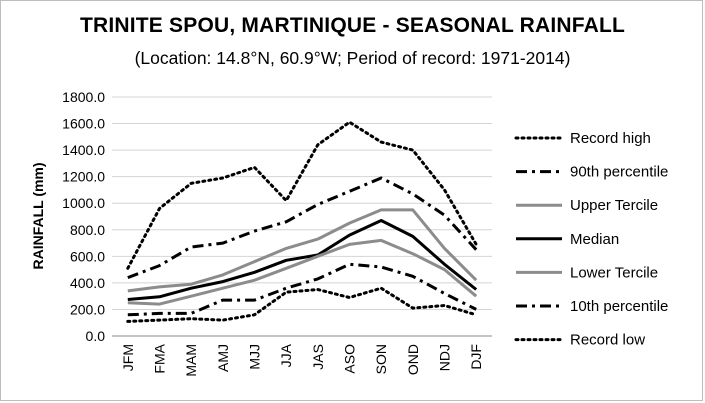 This screenshot has width=705, height=403. I want to click on y-tick-label: 1200.0, so click(83, 177).